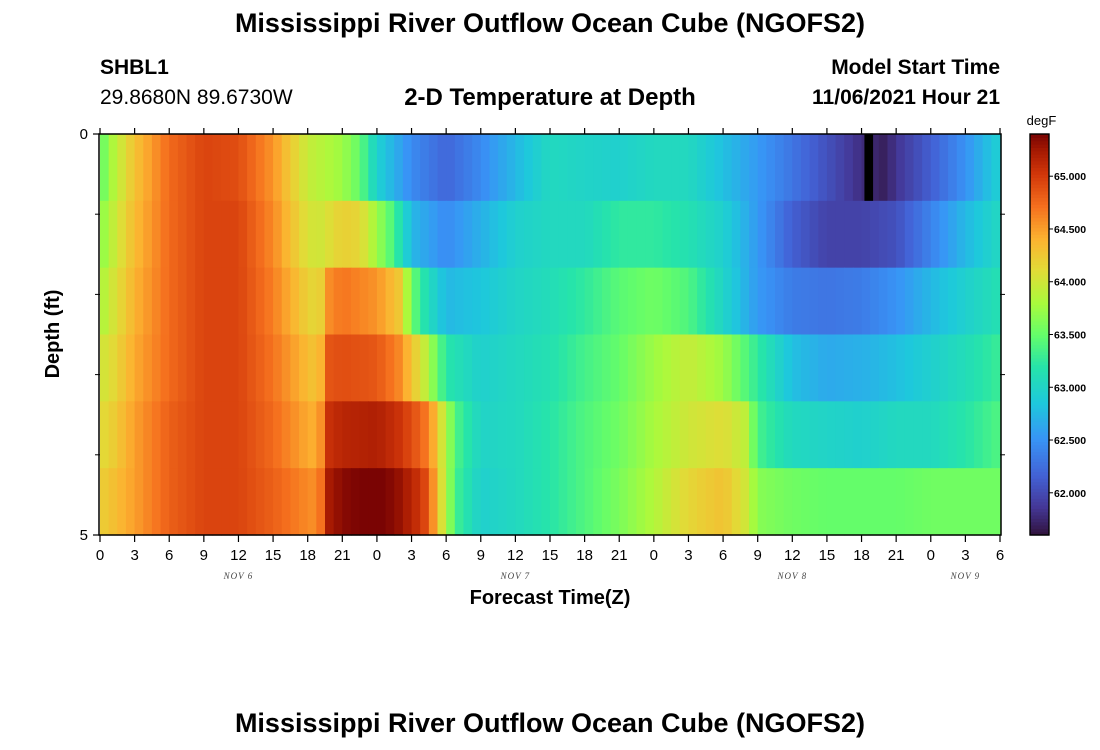  What do you see at coordinates (411, 555) in the screenshot?
I see `x-tick-label: 3` at bounding box center [411, 555].